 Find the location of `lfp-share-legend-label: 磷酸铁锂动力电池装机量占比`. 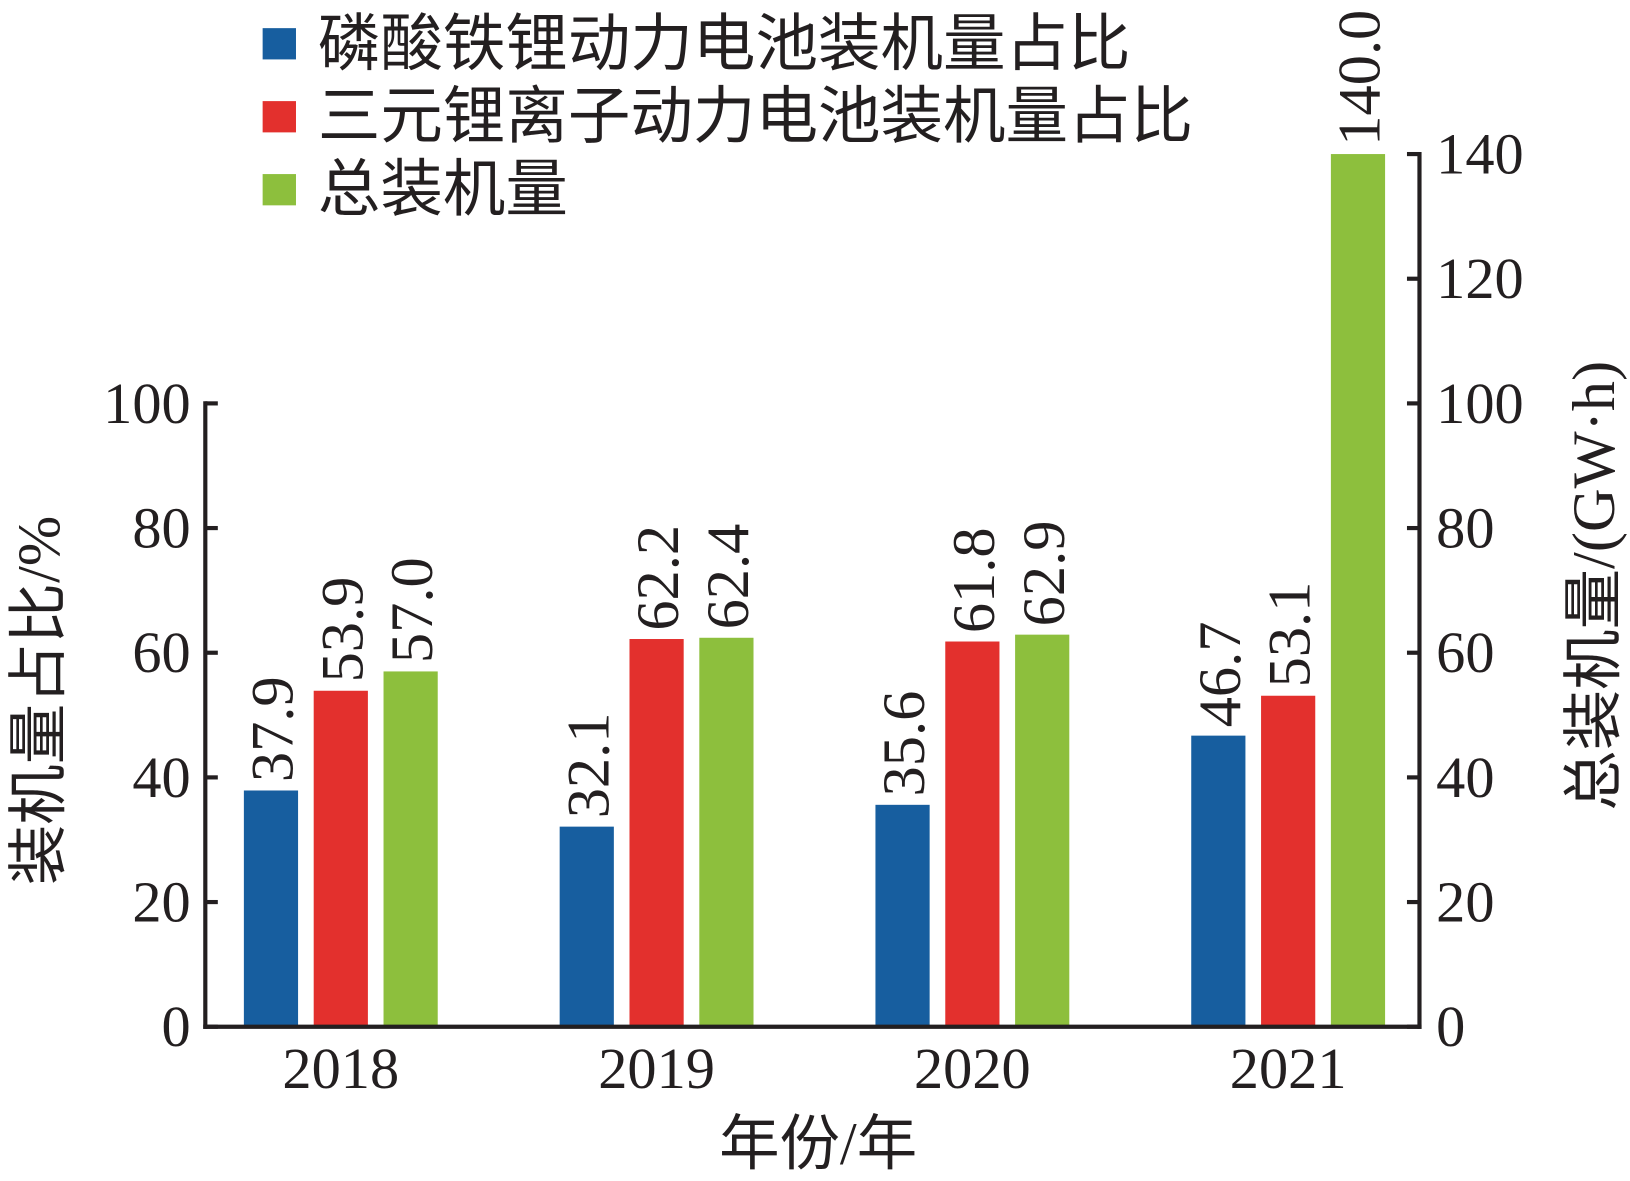

lfp-share-legend-label: 磷酸铁锂动力电池装机量占比 is located at coordinates (724, 44).